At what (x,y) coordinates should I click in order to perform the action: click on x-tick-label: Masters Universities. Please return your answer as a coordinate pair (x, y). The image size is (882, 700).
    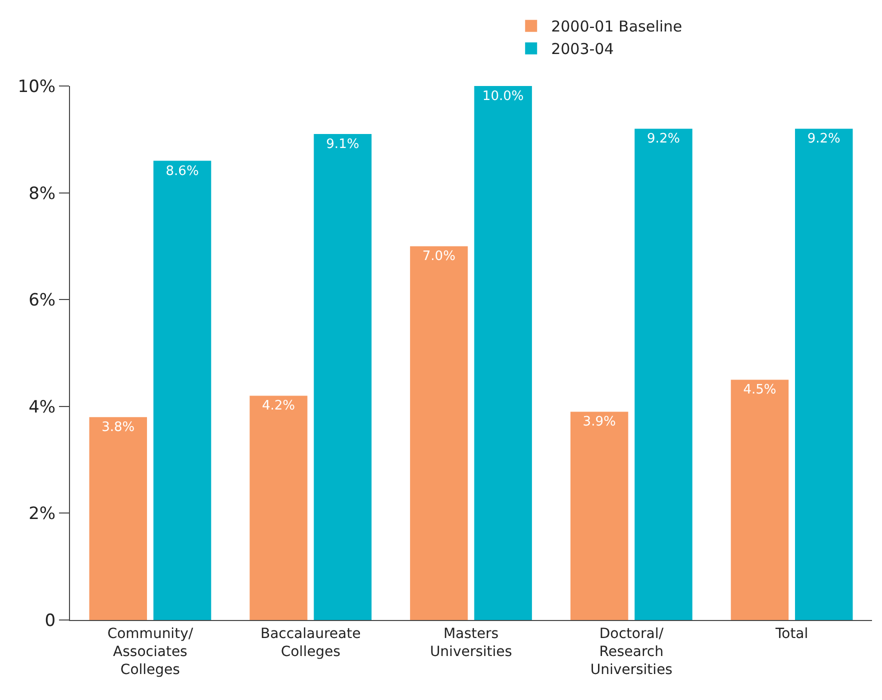
    Looking at the image, I should click on (471, 643).